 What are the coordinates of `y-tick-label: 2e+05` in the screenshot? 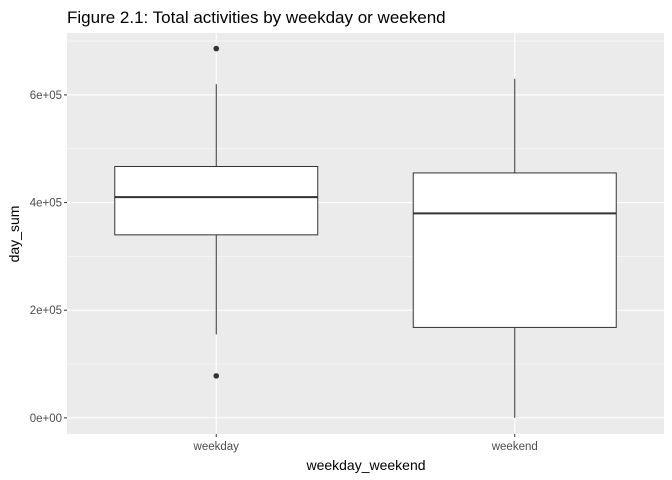 It's located at (46, 311).